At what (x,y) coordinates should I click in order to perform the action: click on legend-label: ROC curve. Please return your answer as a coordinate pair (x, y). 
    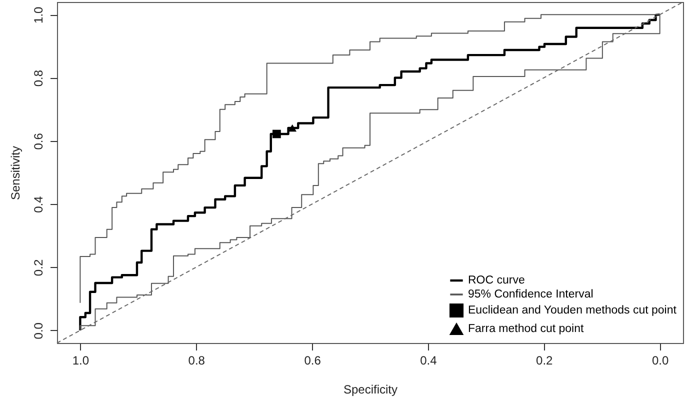
    Looking at the image, I should click on (496, 280).